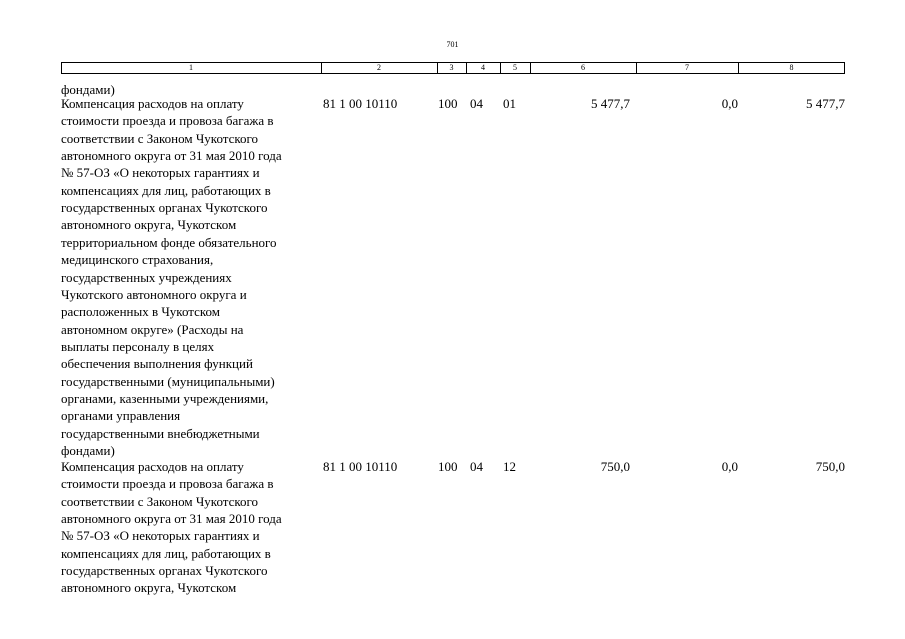  What do you see at coordinates (138, 346) in the screenshot?
I see `description-line: выплаты персоналу в целях` at bounding box center [138, 346].